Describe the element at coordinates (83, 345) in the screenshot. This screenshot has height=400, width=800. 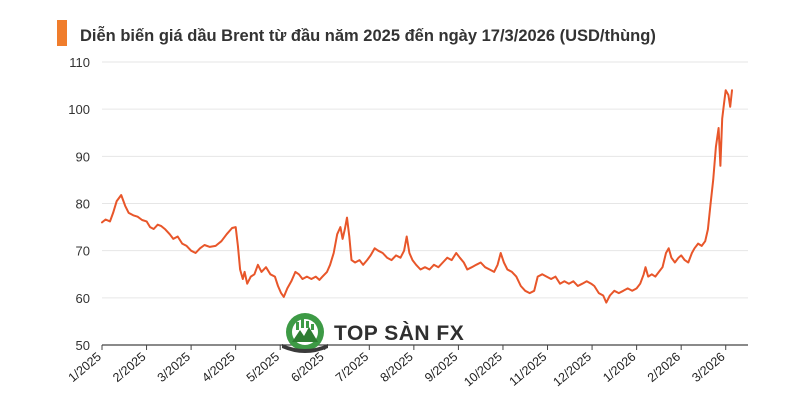
I see `y-tick-label-50: 50` at that location.